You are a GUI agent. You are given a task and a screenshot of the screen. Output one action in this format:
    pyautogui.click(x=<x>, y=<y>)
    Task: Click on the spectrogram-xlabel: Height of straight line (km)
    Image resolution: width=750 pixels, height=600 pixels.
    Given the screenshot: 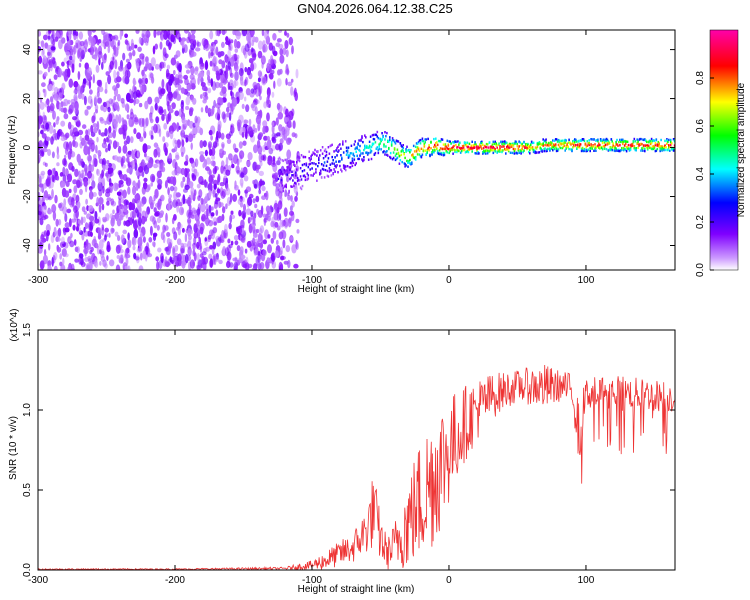 What is the action you would take?
    pyautogui.click(x=356, y=289)
    